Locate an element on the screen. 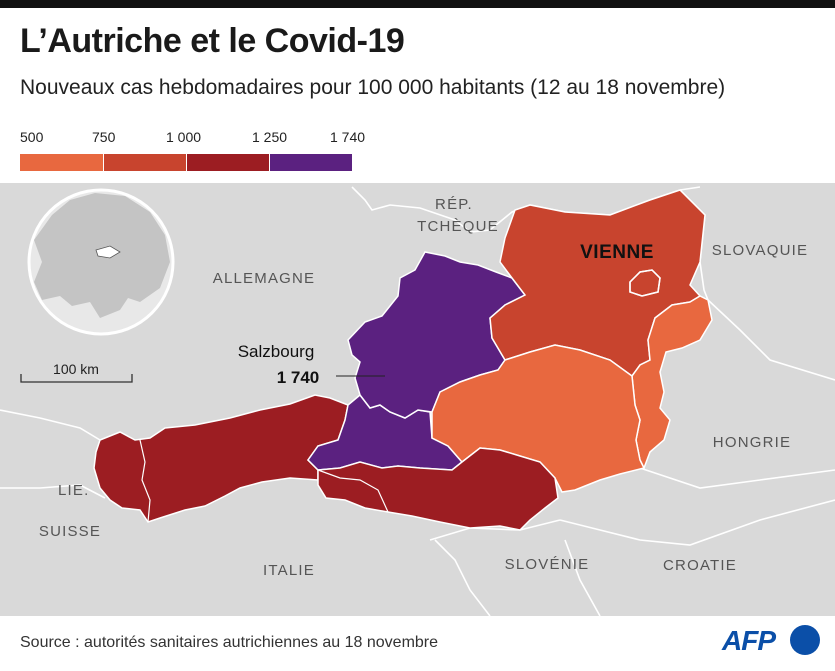 This screenshot has width=835, height=671. legend-tick-1250: 1 250 is located at coordinates (270, 137).